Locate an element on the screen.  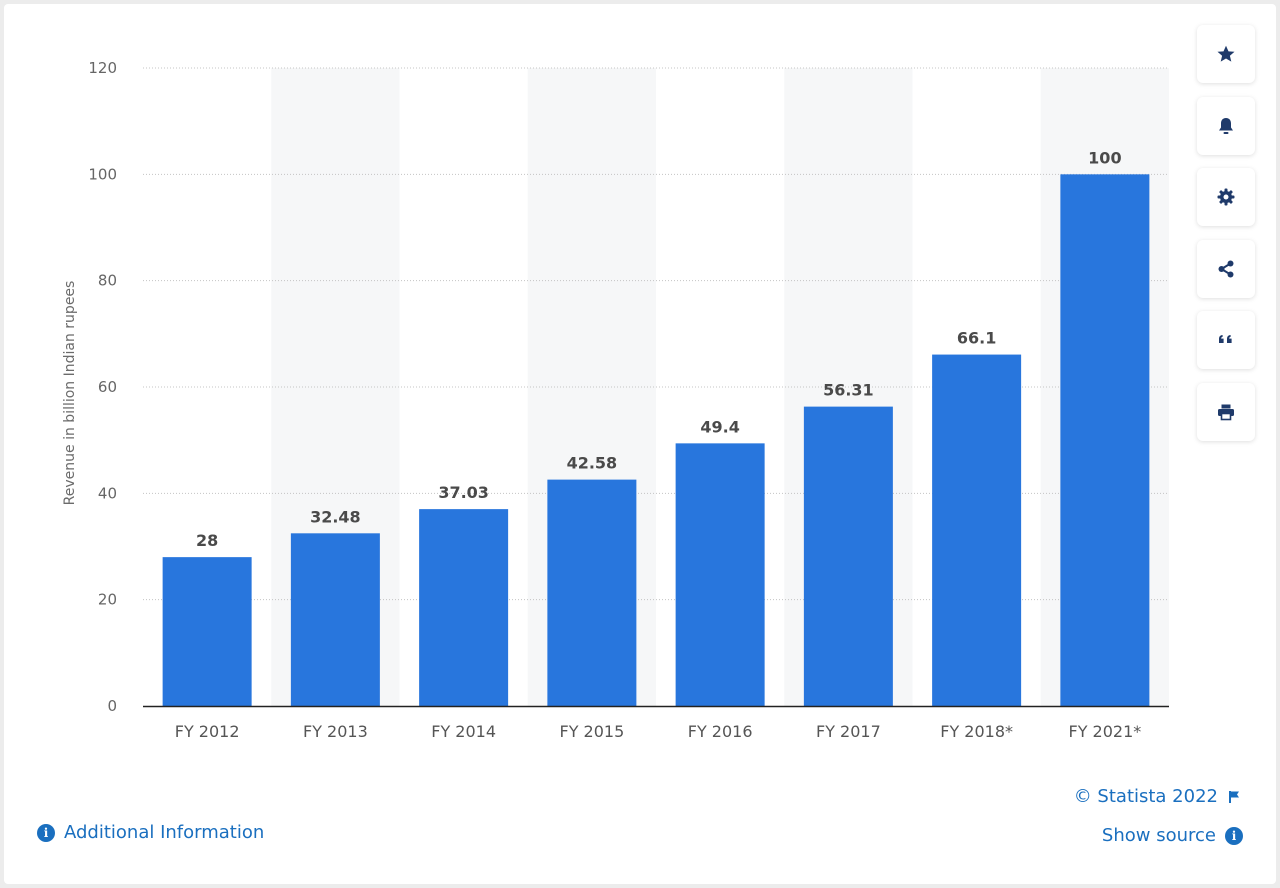
y-tick-label: 0 is located at coordinates (112, 706).